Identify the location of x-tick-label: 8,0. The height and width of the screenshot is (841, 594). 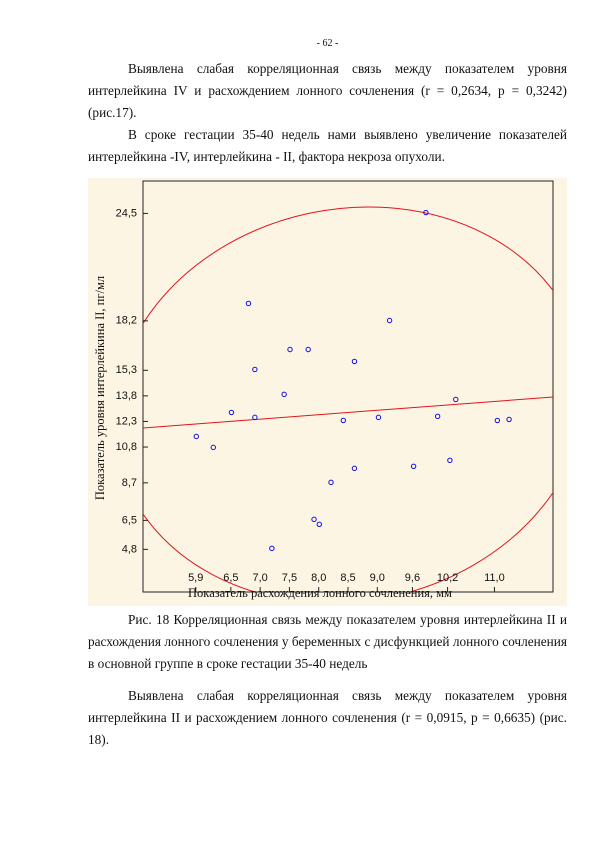
(318, 578).